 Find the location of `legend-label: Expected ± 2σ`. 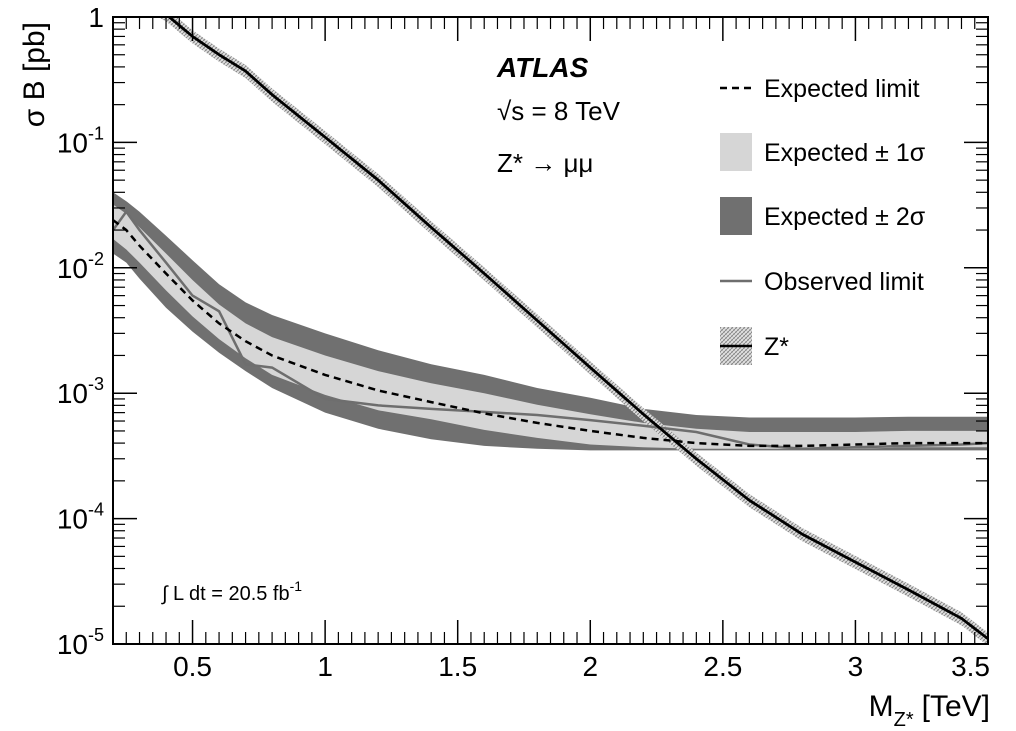

legend-label: Expected ± 2σ is located at coordinates (845, 217).